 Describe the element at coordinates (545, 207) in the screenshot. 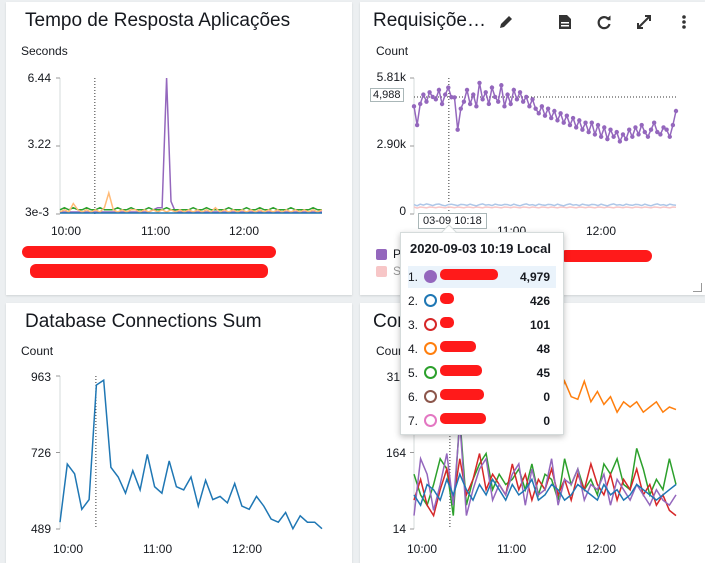

I see `series-line-S` at that location.